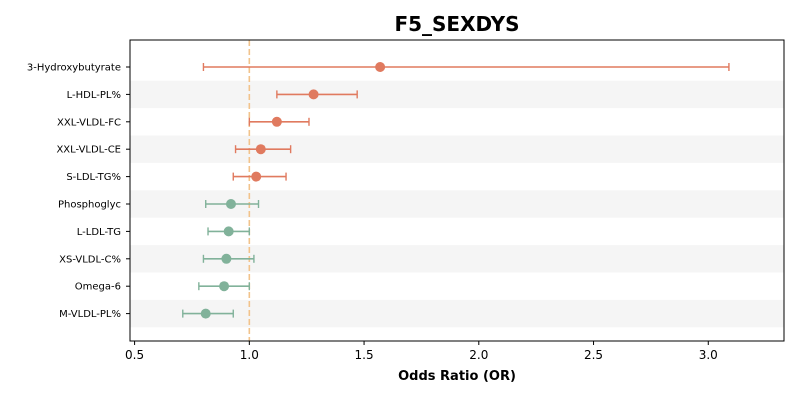 Image resolution: width=800 pixels, height=400 pixels. I want to click on x-tick-label: 2.0, so click(478, 355).